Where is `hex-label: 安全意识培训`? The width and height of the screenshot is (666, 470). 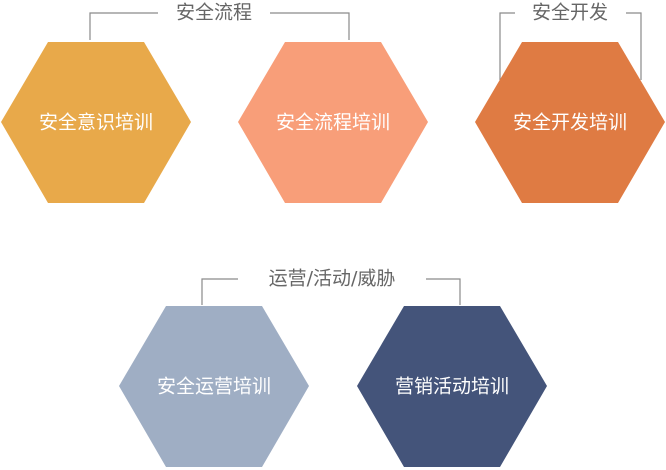 hex-label: 安全意识培训 is located at coordinates (96, 123).